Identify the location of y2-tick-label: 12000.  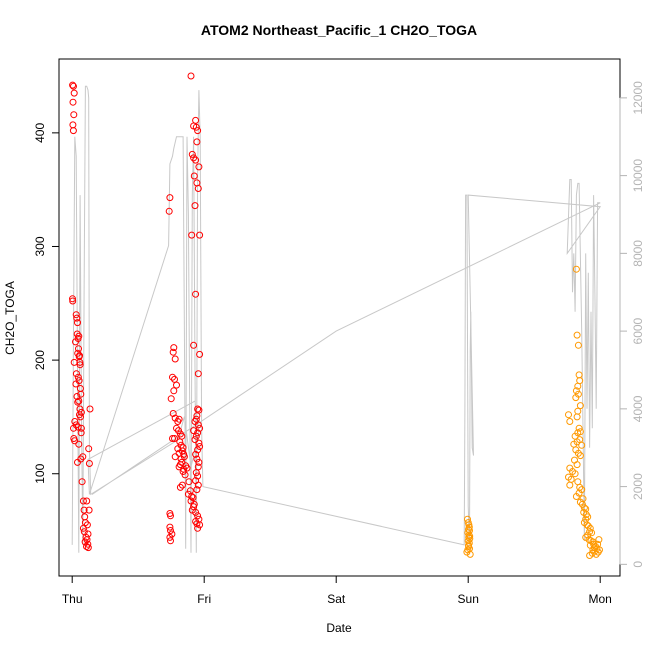
(638, 98).